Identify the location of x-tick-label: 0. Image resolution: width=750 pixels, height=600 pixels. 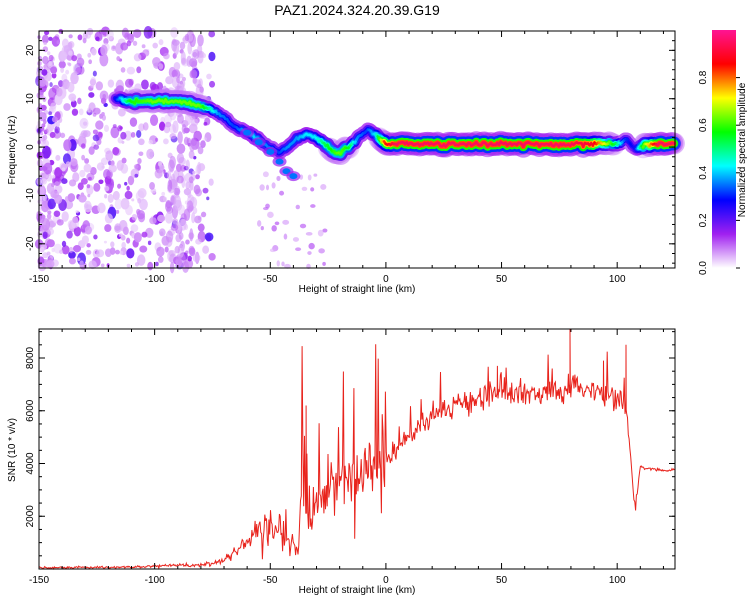
(386, 279).